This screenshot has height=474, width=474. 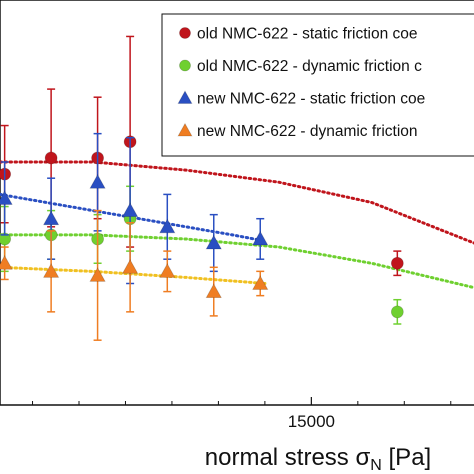 What do you see at coordinates (242, 414) in the screenshot?
I see `ticks-layer: 15000` at bounding box center [242, 414].